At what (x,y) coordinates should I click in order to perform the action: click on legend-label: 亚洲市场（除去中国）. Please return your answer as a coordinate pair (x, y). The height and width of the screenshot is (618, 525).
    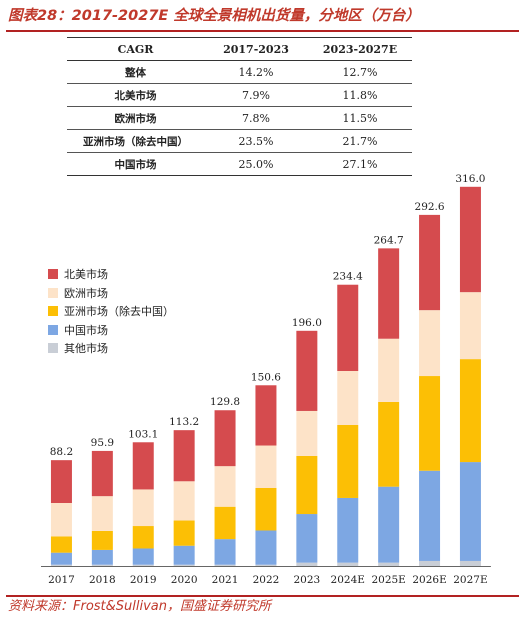
    Looking at the image, I should click on (119, 312).